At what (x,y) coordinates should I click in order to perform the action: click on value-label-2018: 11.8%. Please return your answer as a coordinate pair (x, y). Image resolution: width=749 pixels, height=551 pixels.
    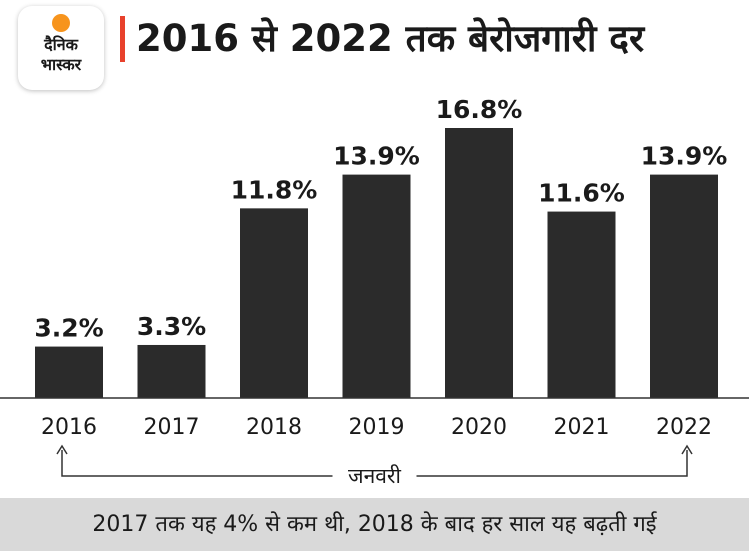
    Looking at the image, I should click on (274, 189).